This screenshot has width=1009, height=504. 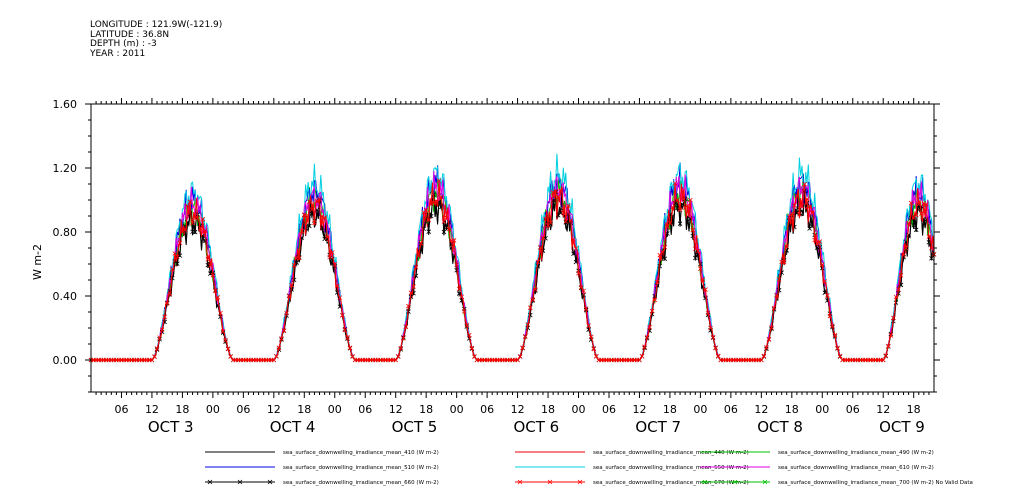 I want to click on y-tick-label: 0.40, so click(x=65, y=296).